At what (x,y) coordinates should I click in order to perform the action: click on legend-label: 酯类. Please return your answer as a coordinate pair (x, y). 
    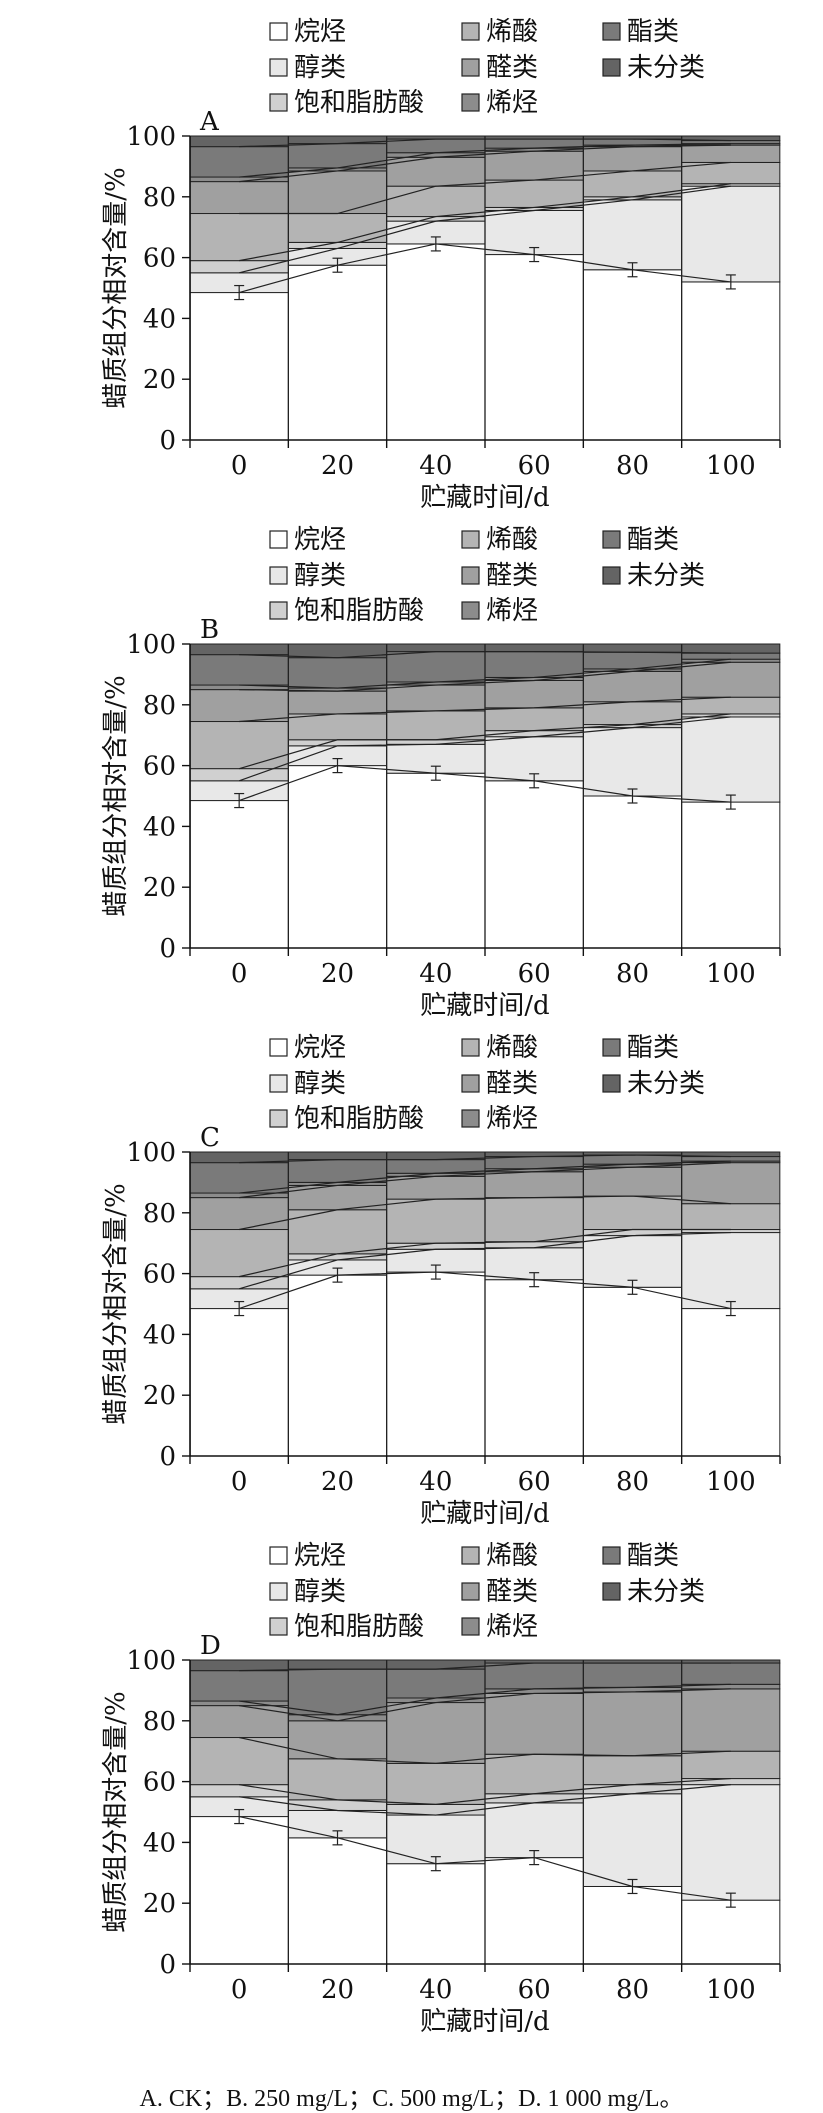
    Looking at the image, I should click on (653, 1048).